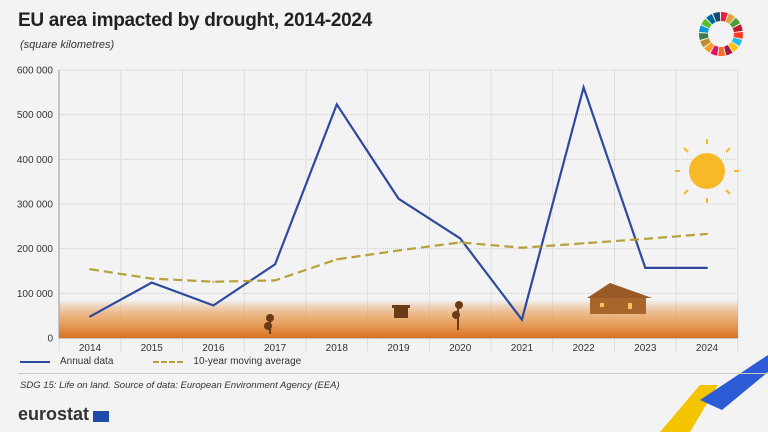 The height and width of the screenshot is (432, 768). I want to click on house-icon, so click(619, 298).